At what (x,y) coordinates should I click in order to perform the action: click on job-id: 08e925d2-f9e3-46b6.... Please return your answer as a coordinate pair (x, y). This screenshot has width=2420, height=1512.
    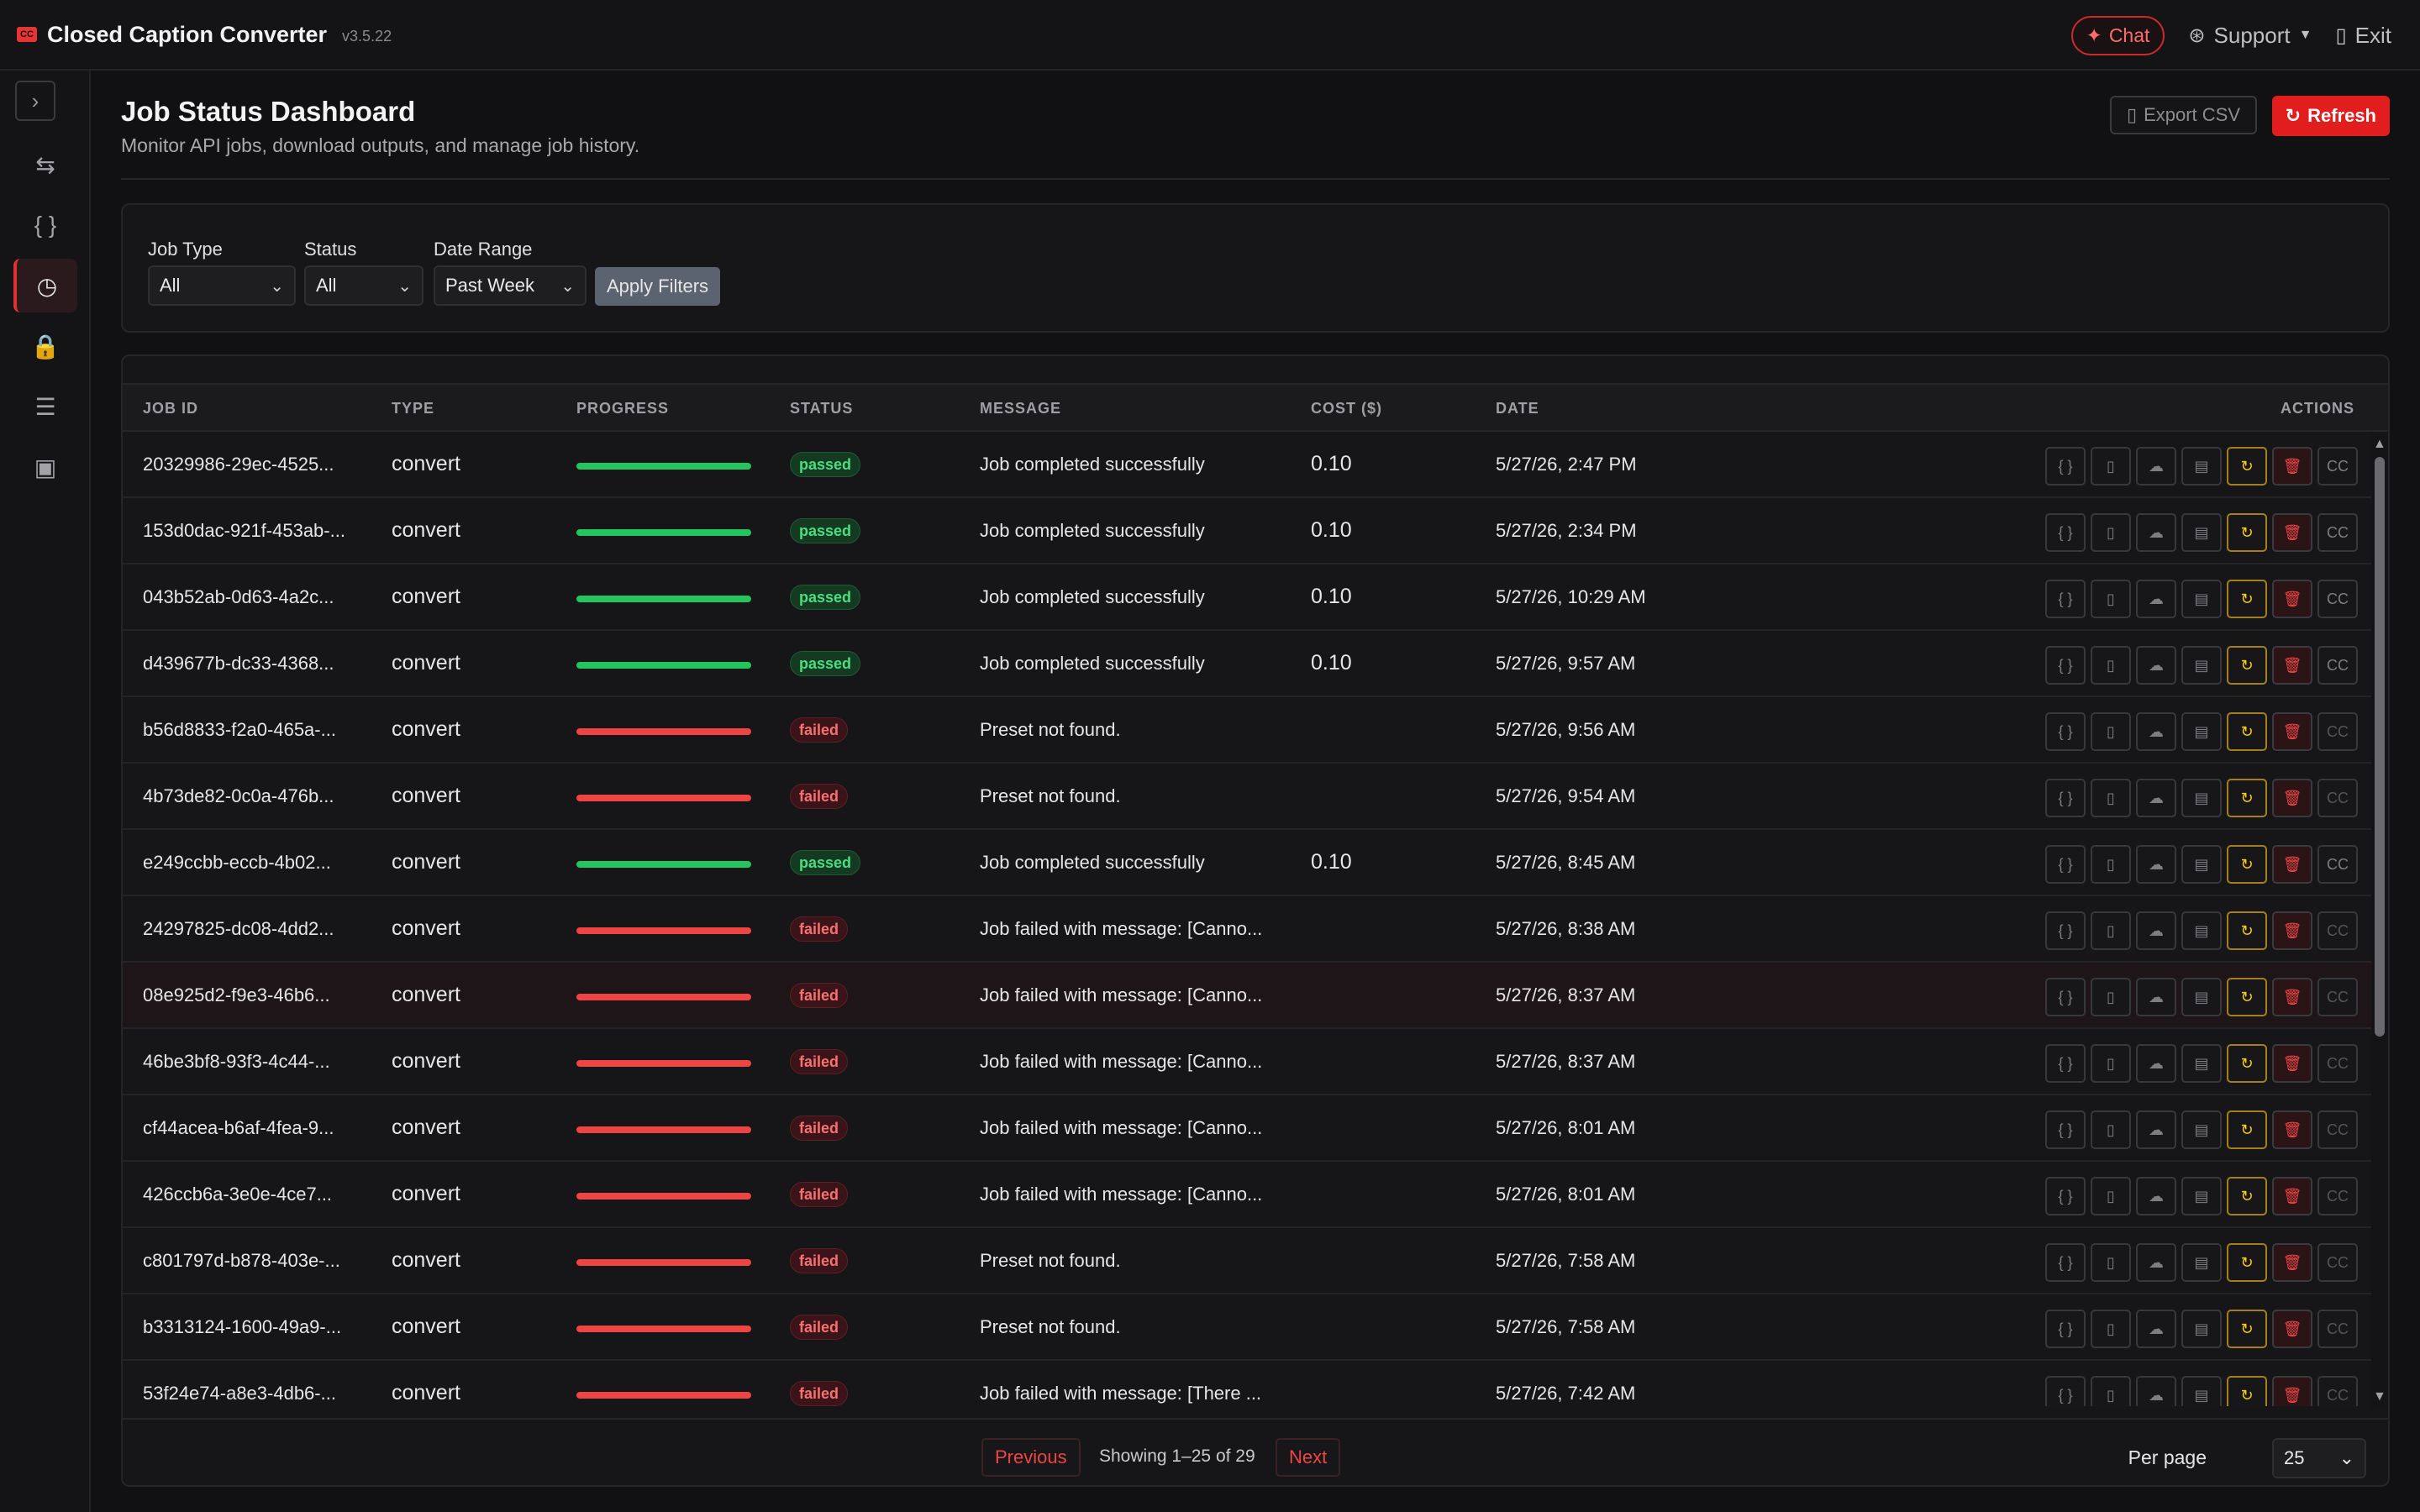
    Looking at the image, I should click on (236, 994).